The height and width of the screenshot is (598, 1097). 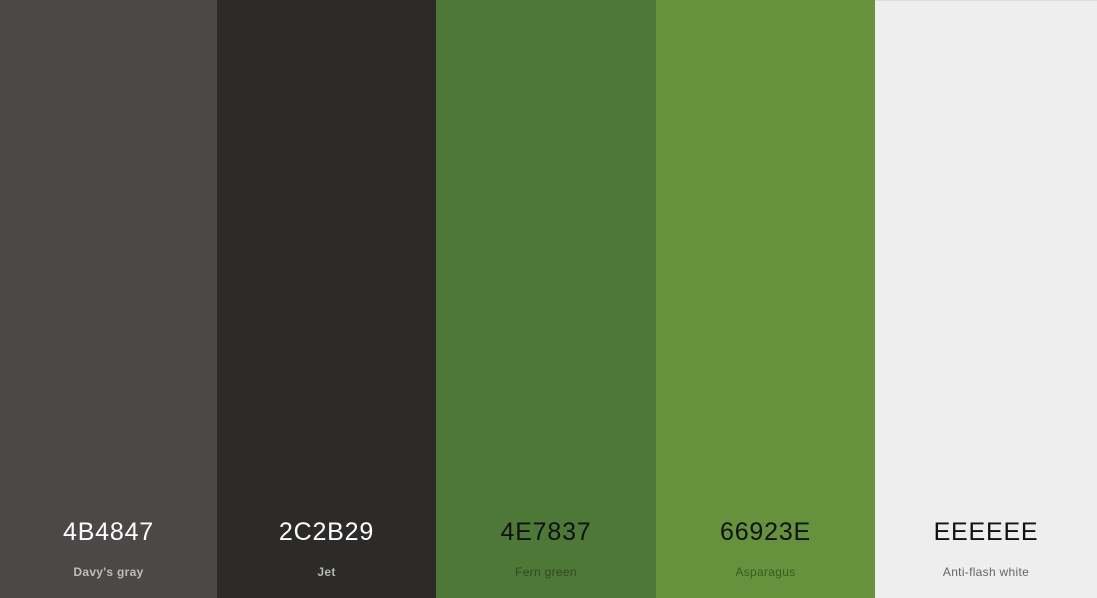 What do you see at coordinates (326, 572) in the screenshot?
I see `swatch-color-name: Jet` at bounding box center [326, 572].